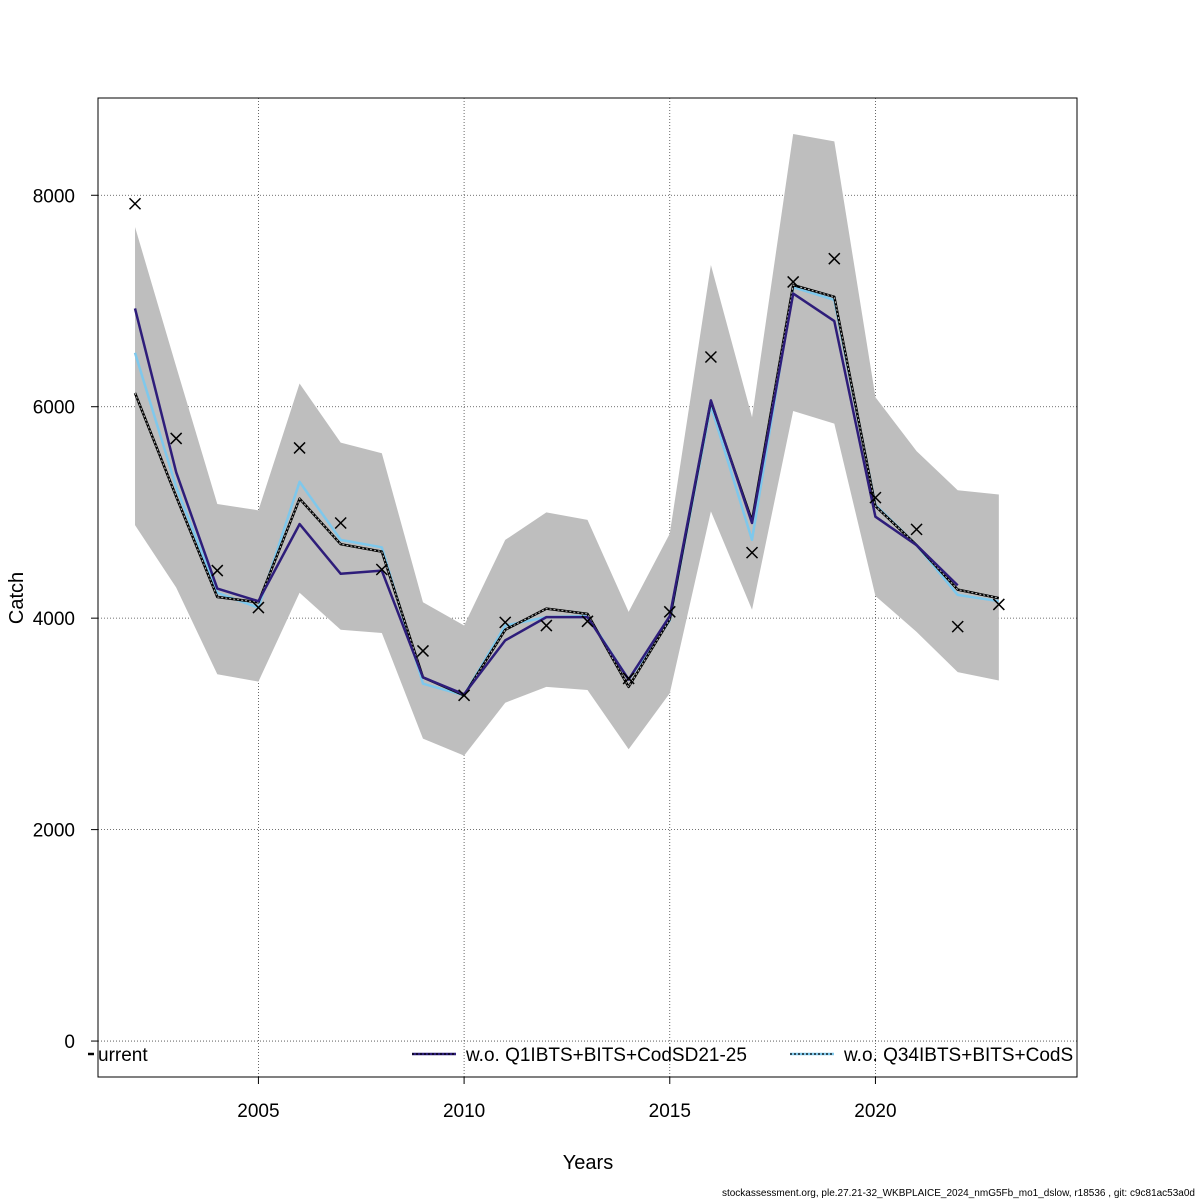 This screenshot has height=1200, width=1200. What do you see at coordinates (299, 447) in the screenshot?
I see `observation-point-2006` at bounding box center [299, 447].